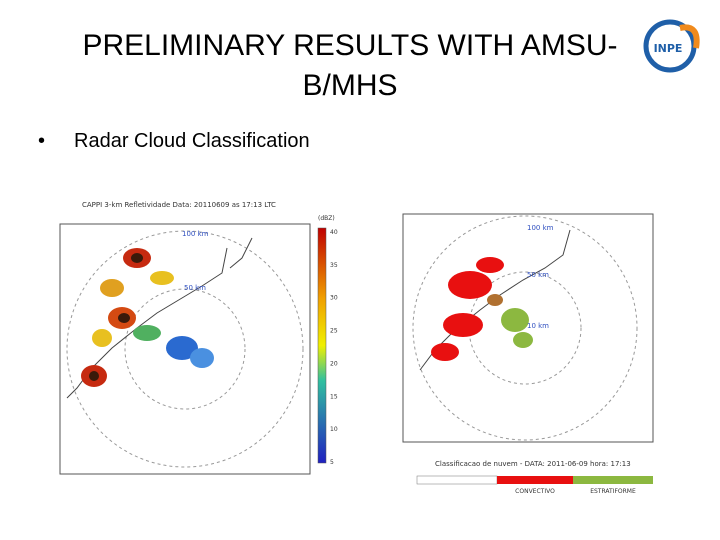 The height and width of the screenshot is (540, 720). Describe the element at coordinates (350, 85) in the screenshot. I see `title-line: B/MHS` at that location.